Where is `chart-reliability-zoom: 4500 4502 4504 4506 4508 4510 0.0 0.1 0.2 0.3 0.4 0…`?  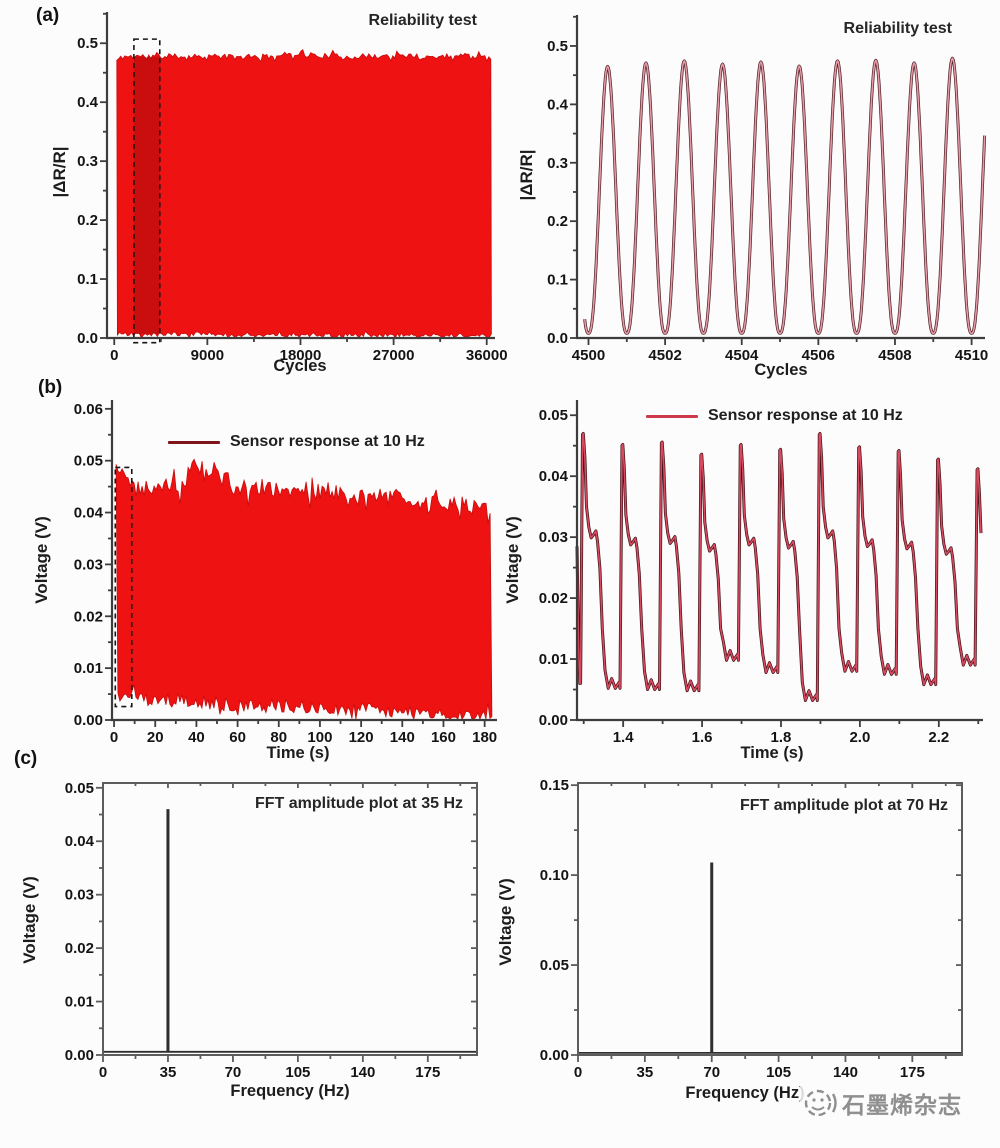 chart-reliability-zoom: 4500 4502 4504 4506 4508 4510 0.0 0.1 0.2 0.3 0.4 0… is located at coordinates (767, 189).